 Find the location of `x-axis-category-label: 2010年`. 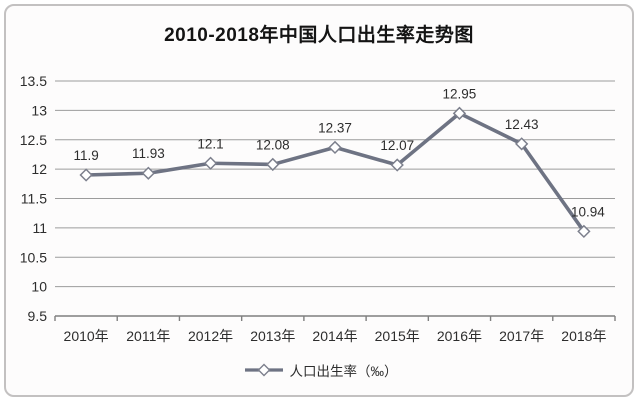

x-axis-category-label: 2010年 is located at coordinates (86, 336).